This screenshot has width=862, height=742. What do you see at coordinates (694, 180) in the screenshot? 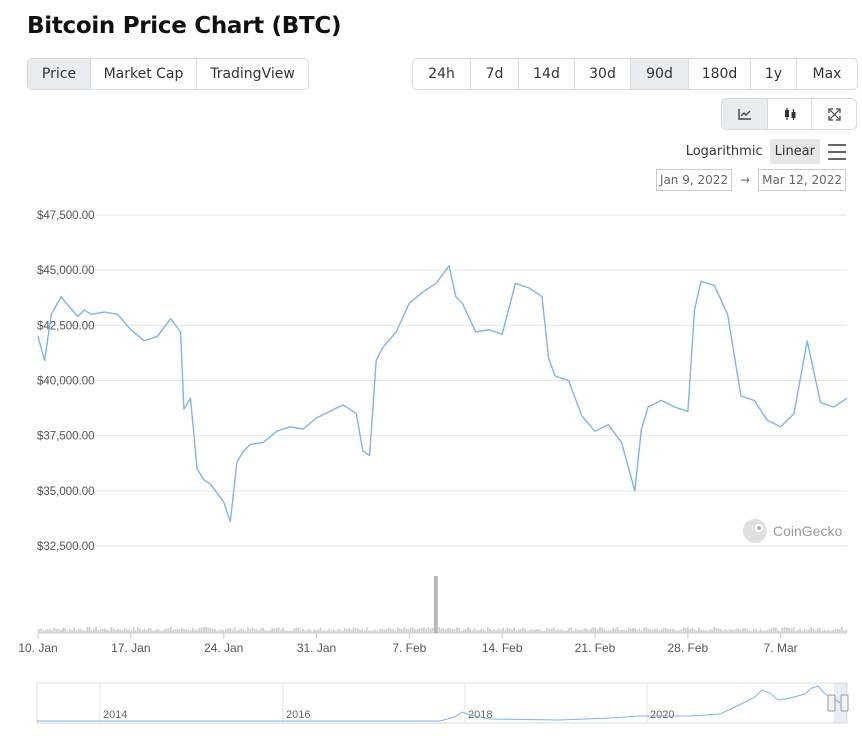
I see `date-from-input: Jan 9, 2022` at bounding box center [694, 180].